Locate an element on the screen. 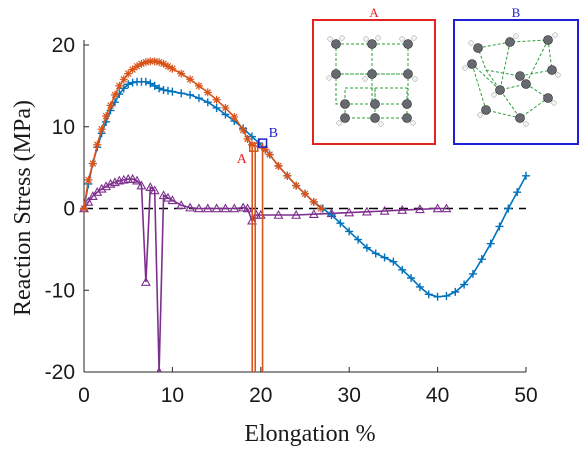 Image resolution: width=586 pixels, height=460 pixels. inset-b: B is located at coordinates (516, 75).